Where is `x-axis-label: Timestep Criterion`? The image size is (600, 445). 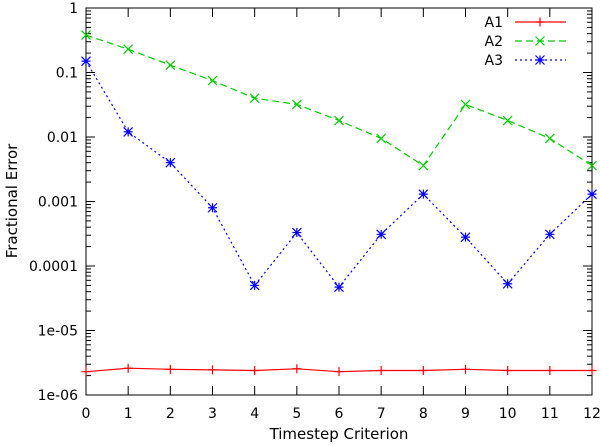
x-axis-label: Timestep Criterion is located at coordinates (339, 434).